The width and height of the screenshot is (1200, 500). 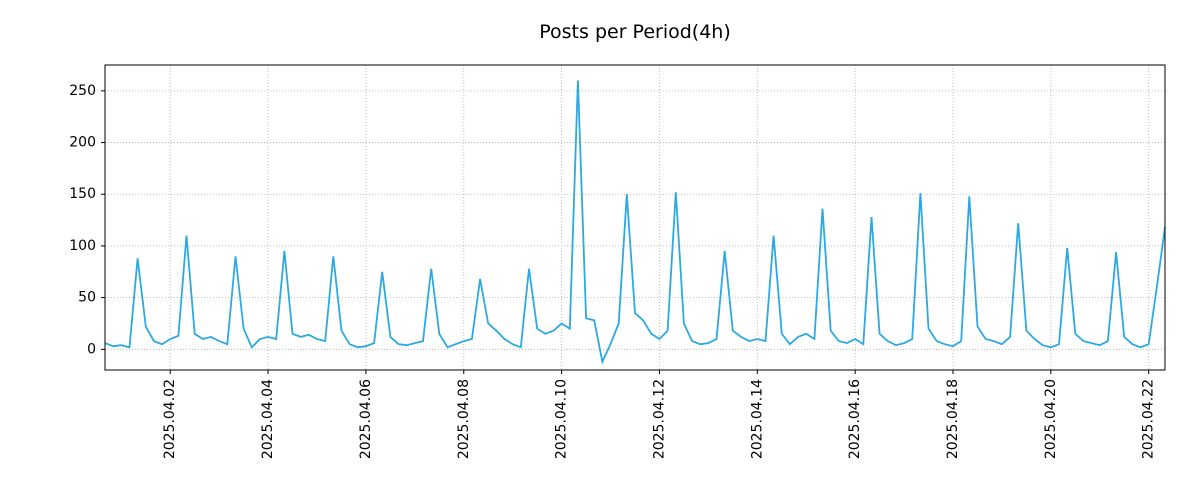 What do you see at coordinates (82, 143) in the screenshot?
I see `y-tick-label: 200` at bounding box center [82, 143].